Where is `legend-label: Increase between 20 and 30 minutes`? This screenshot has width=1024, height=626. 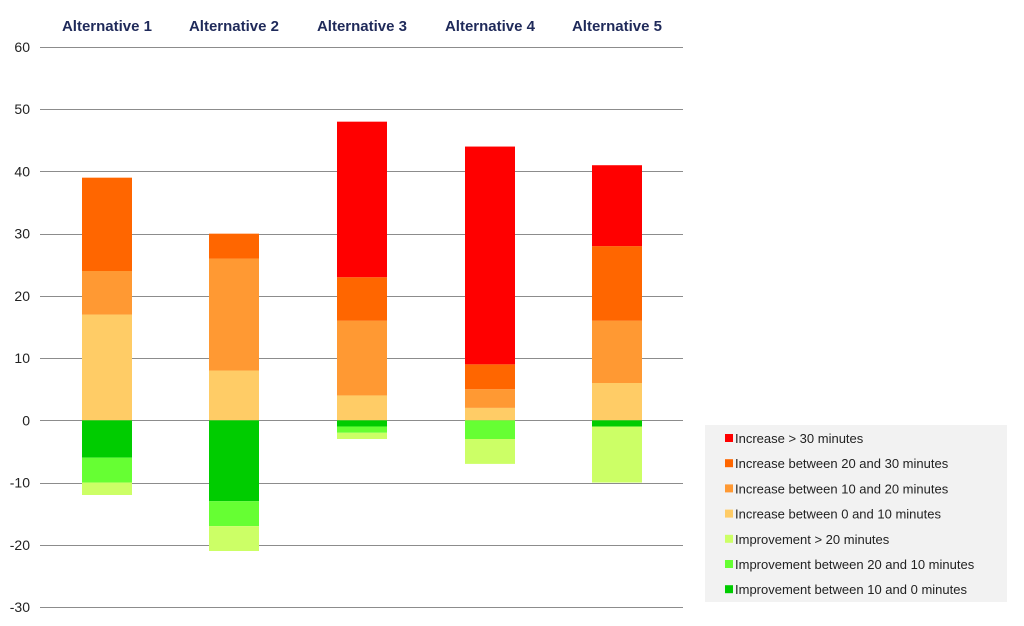
legend-label: Increase between 20 and 30 minutes is located at coordinates (842, 463).